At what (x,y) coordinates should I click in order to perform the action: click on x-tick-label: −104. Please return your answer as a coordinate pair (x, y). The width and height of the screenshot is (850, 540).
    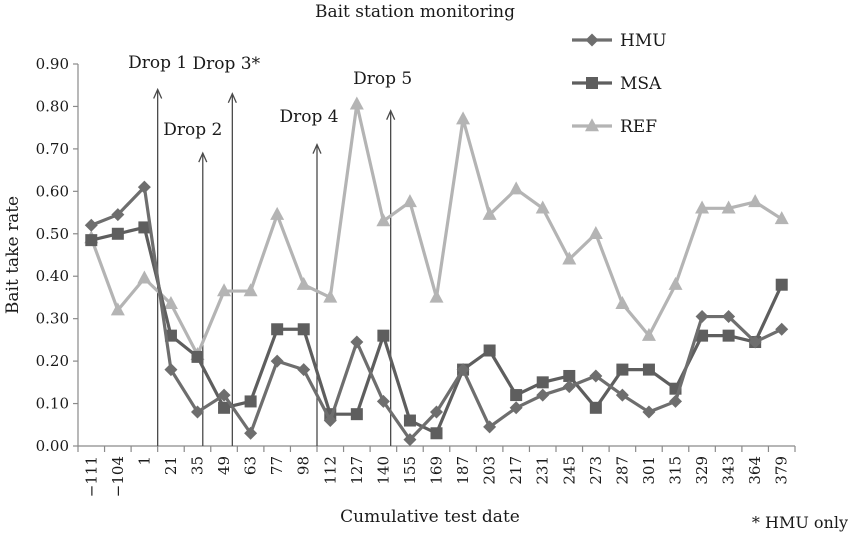
    Looking at the image, I should click on (118, 476).